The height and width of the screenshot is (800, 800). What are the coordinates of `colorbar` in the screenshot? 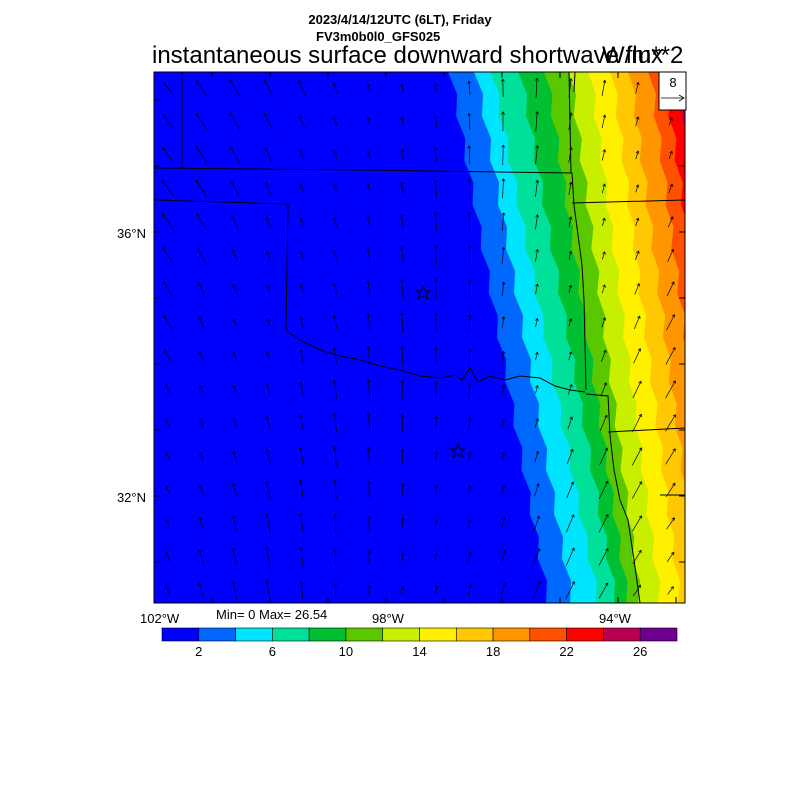 It's located at (419, 634).